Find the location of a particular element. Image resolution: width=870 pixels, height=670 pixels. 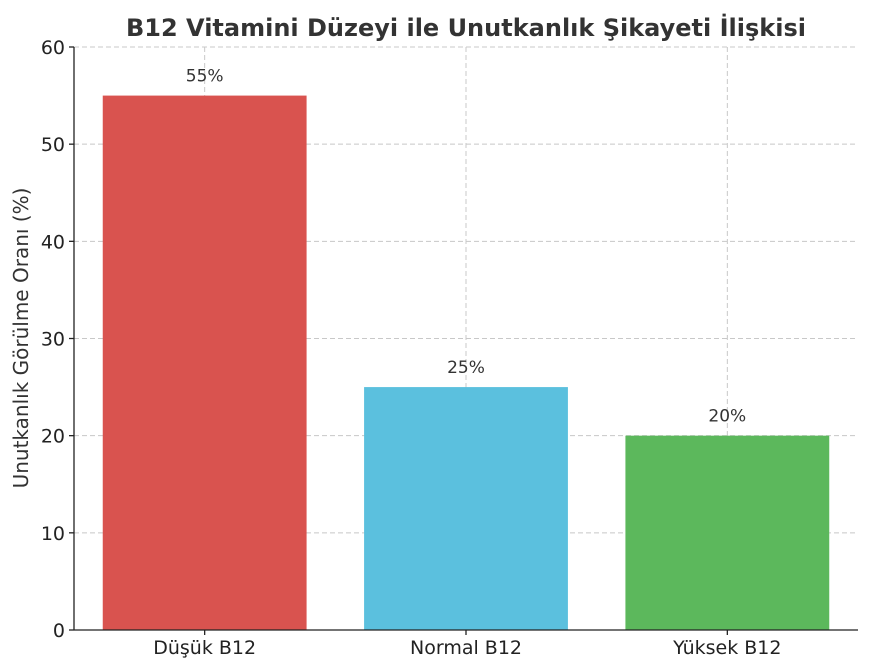

y-ticks: 0 10 20 30 40 50 60 is located at coordinates (57, 339).